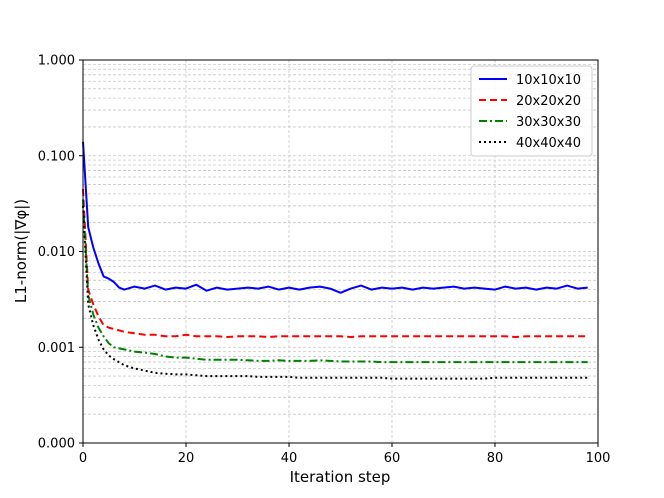 This screenshot has height=498, width=664. Describe the element at coordinates (186, 458) in the screenshot. I see `x-tick-label: 20` at that location.